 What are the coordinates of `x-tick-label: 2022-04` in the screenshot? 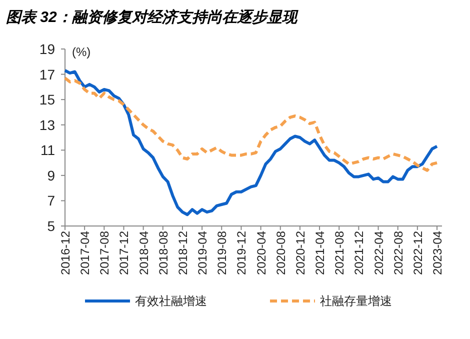 It's located at (379, 253).